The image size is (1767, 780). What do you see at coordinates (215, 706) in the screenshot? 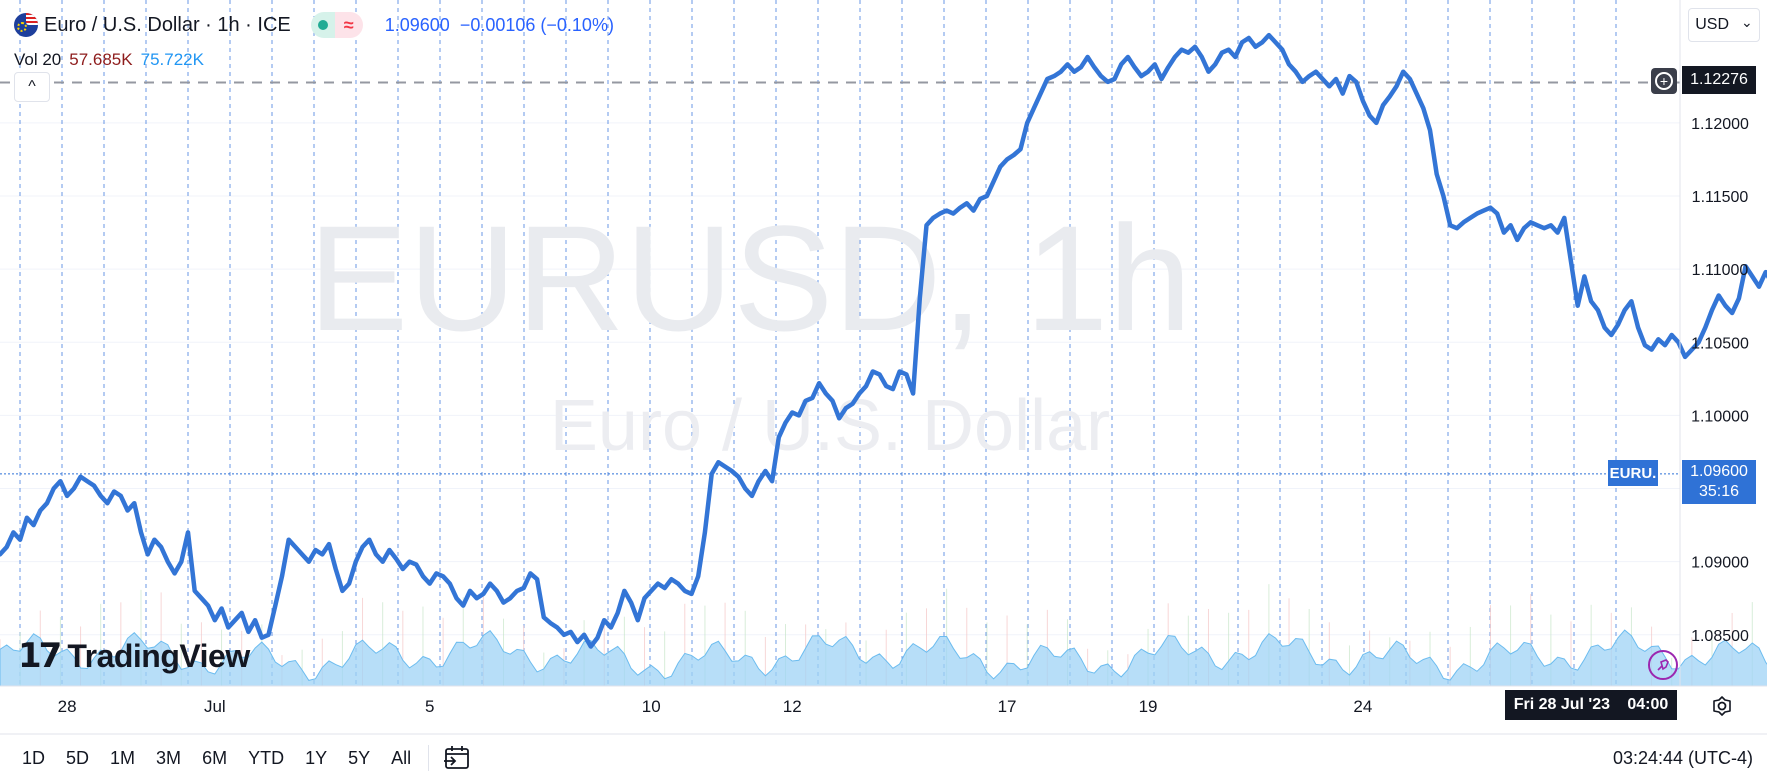
I see `x-tick-label: Jul` at bounding box center [215, 706].